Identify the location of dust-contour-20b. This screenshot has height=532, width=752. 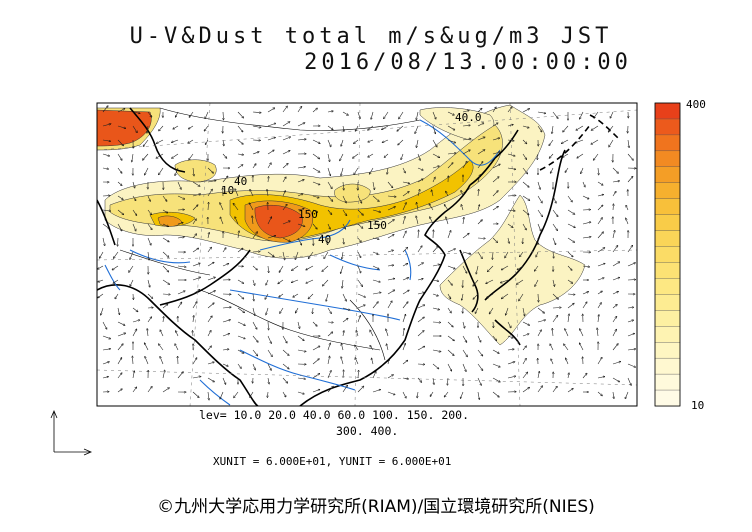
(195, 171).